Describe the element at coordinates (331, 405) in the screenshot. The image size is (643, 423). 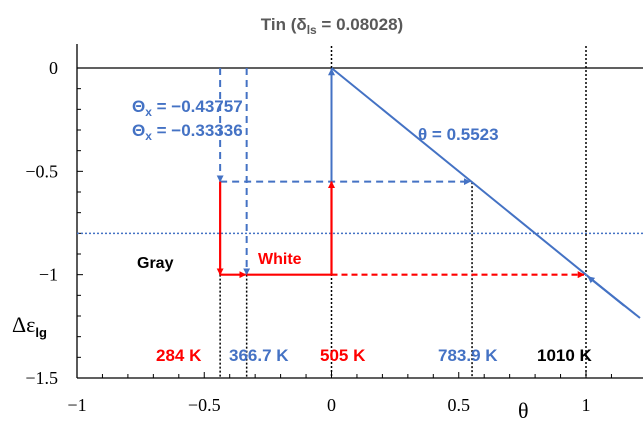
I see `x-tick-label: 0` at that location.